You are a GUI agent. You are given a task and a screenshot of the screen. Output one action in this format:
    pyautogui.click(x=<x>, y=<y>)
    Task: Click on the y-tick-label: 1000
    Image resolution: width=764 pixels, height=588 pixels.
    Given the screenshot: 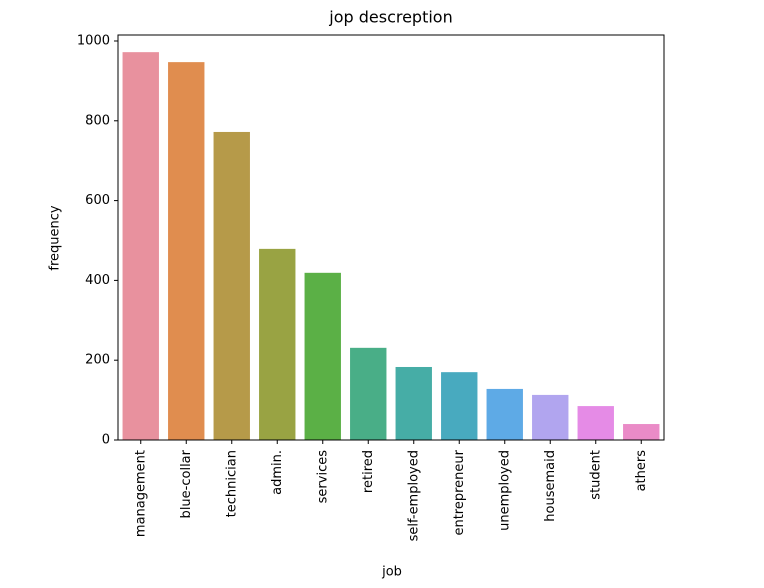 What is the action you would take?
    pyautogui.click(x=93, y=40)
    